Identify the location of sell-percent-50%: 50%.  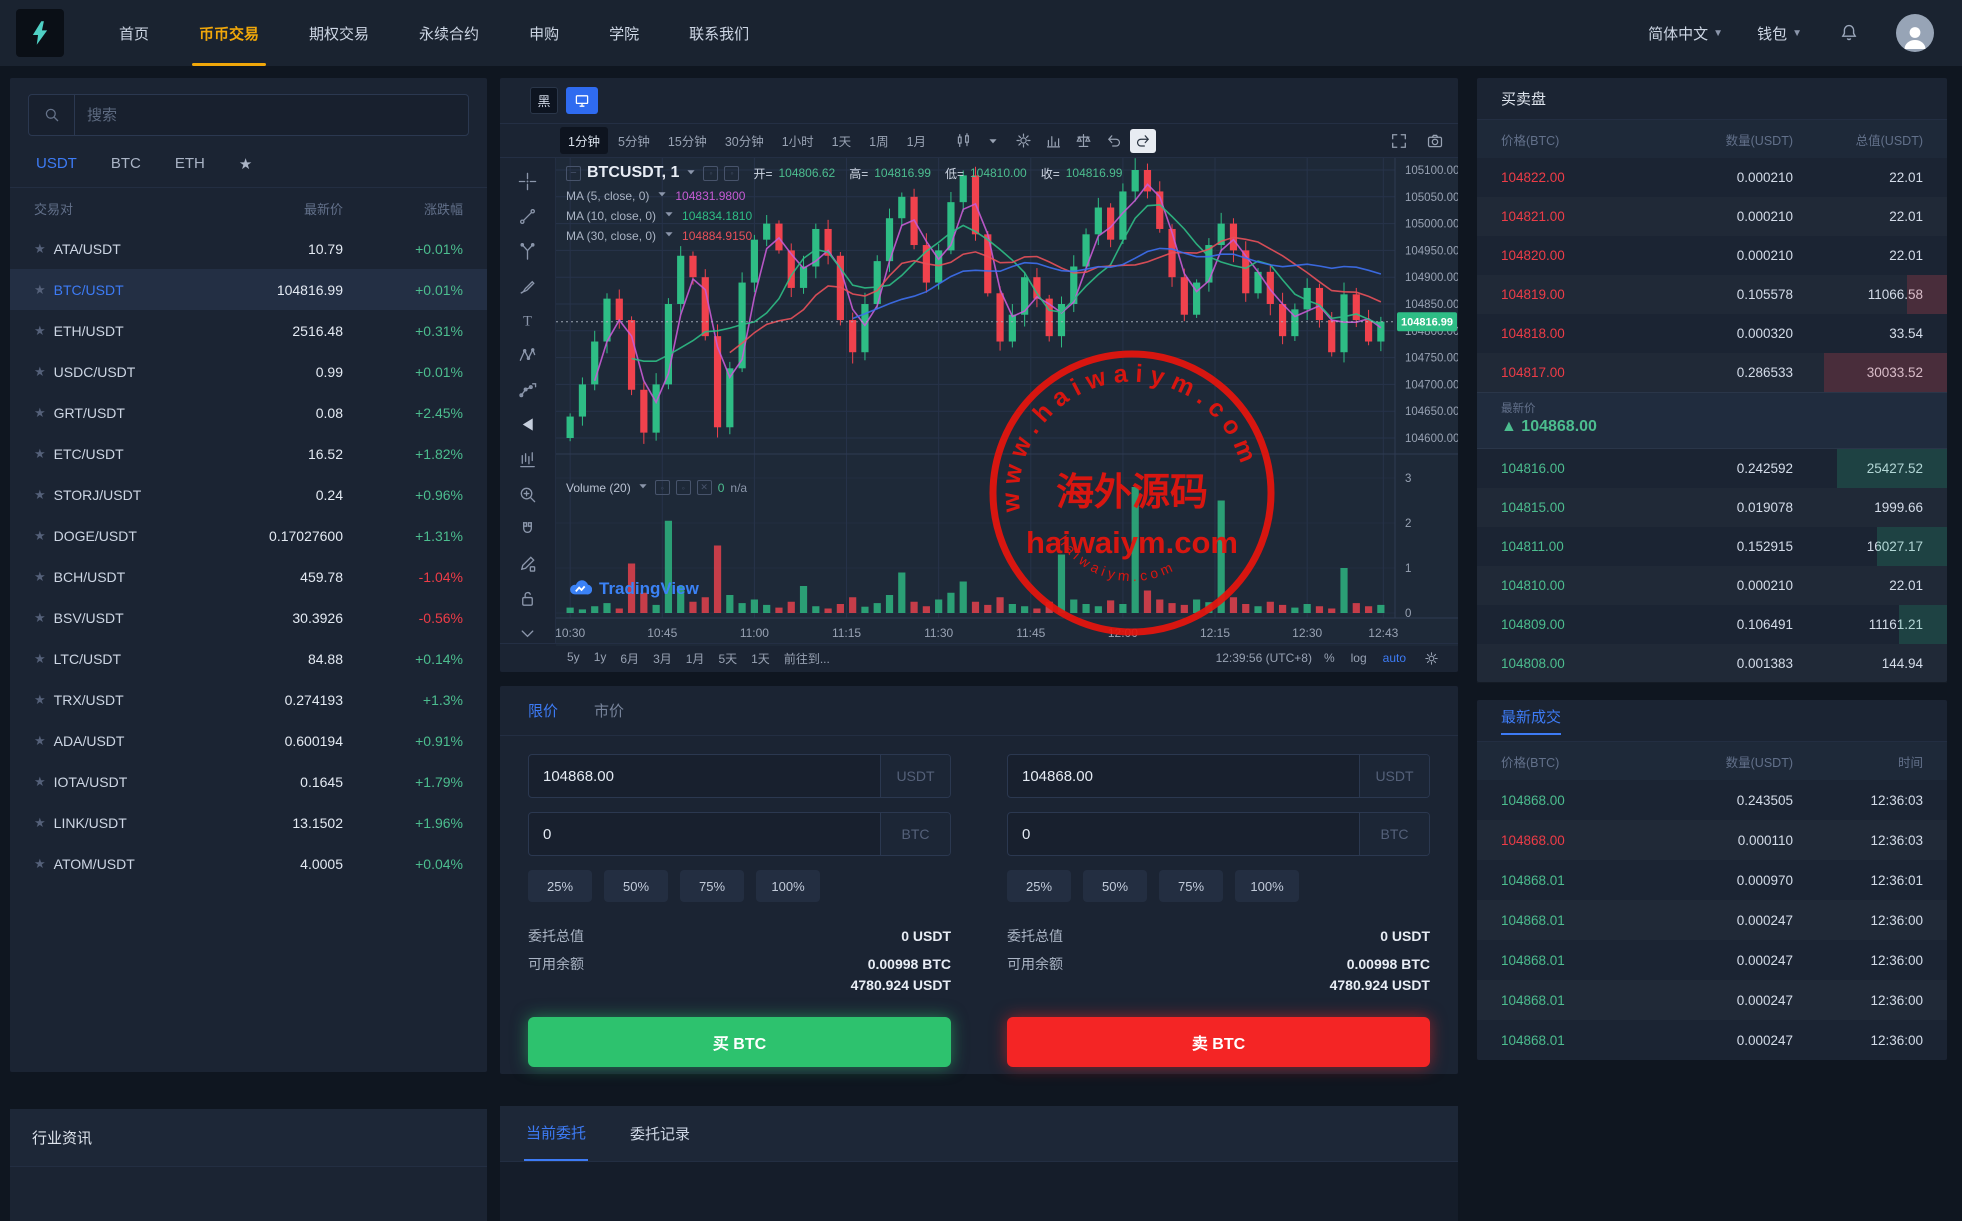
(1115, 886).